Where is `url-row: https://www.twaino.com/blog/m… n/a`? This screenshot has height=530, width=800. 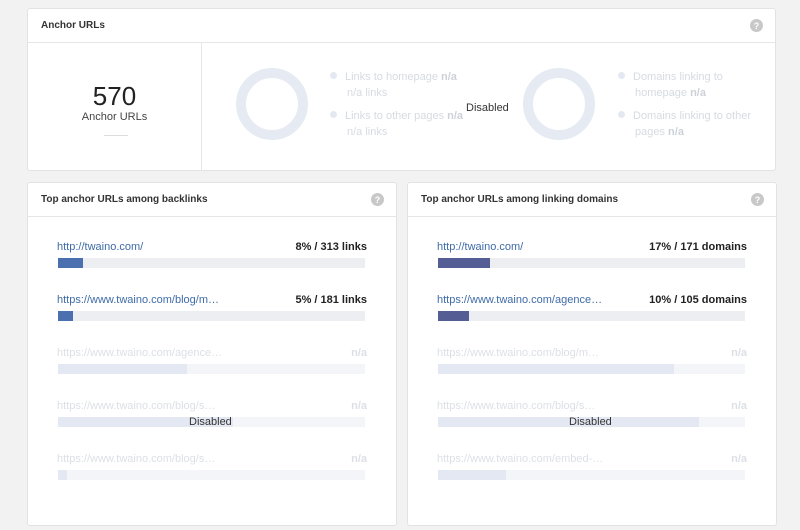
url-row: https://www.twaino.com/blog/m… n/a is located at coordinates (592, 373).